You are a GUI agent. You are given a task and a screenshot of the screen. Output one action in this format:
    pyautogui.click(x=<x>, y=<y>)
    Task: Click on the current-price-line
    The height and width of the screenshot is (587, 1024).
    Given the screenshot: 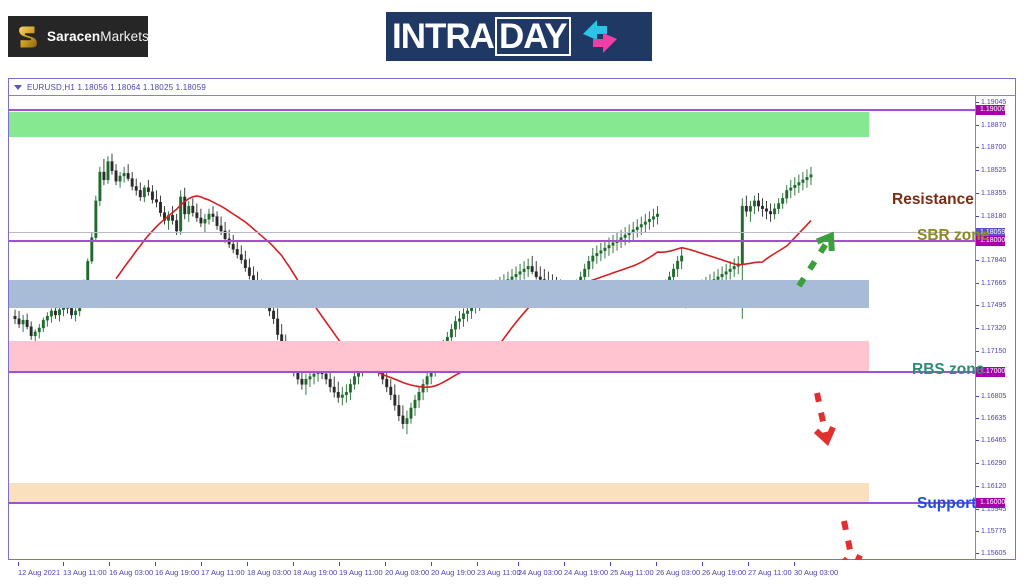 What is the action you would take?
    pyautogui.click(x=493, y=233)
    